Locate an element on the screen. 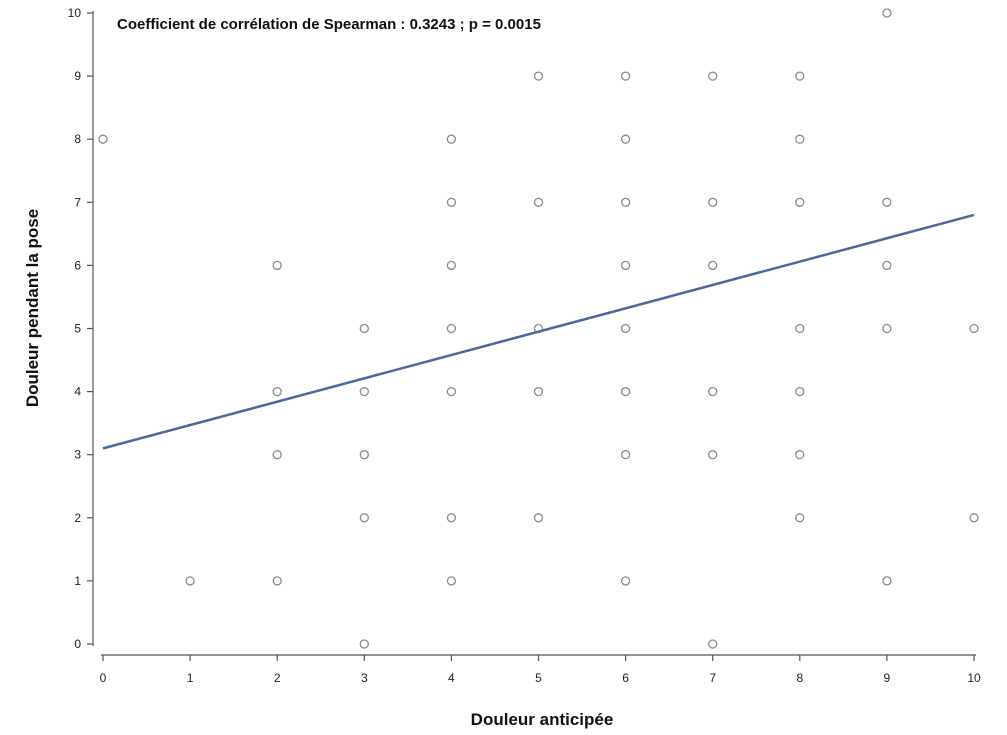 The image size is (1007, 735). x-axis-title: Douleur anticipée is located at coordinates (542, 719).